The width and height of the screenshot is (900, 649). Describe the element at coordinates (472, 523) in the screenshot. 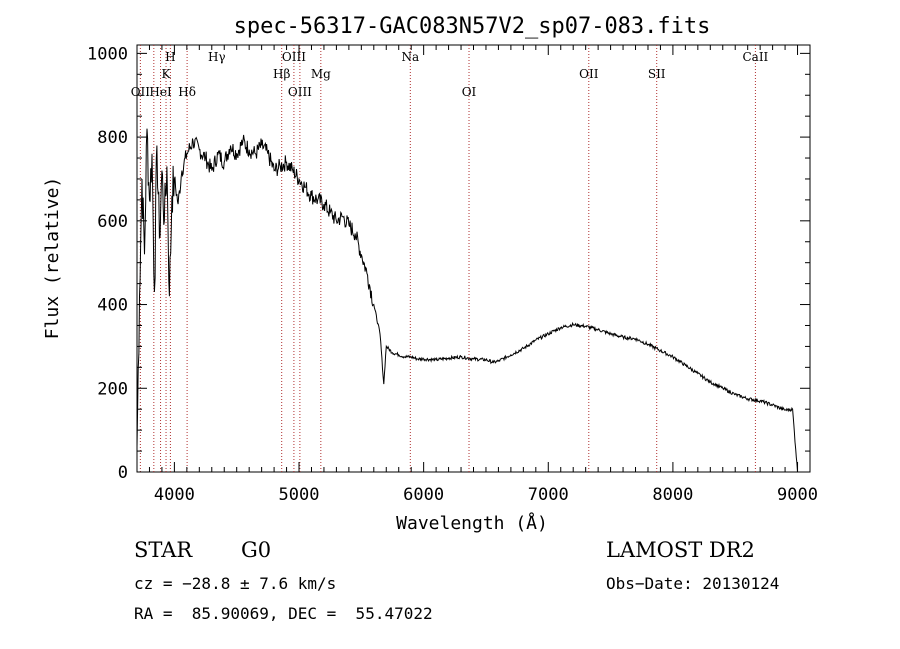

I see `x-axis-label: Wavelength (Å)` at that location.